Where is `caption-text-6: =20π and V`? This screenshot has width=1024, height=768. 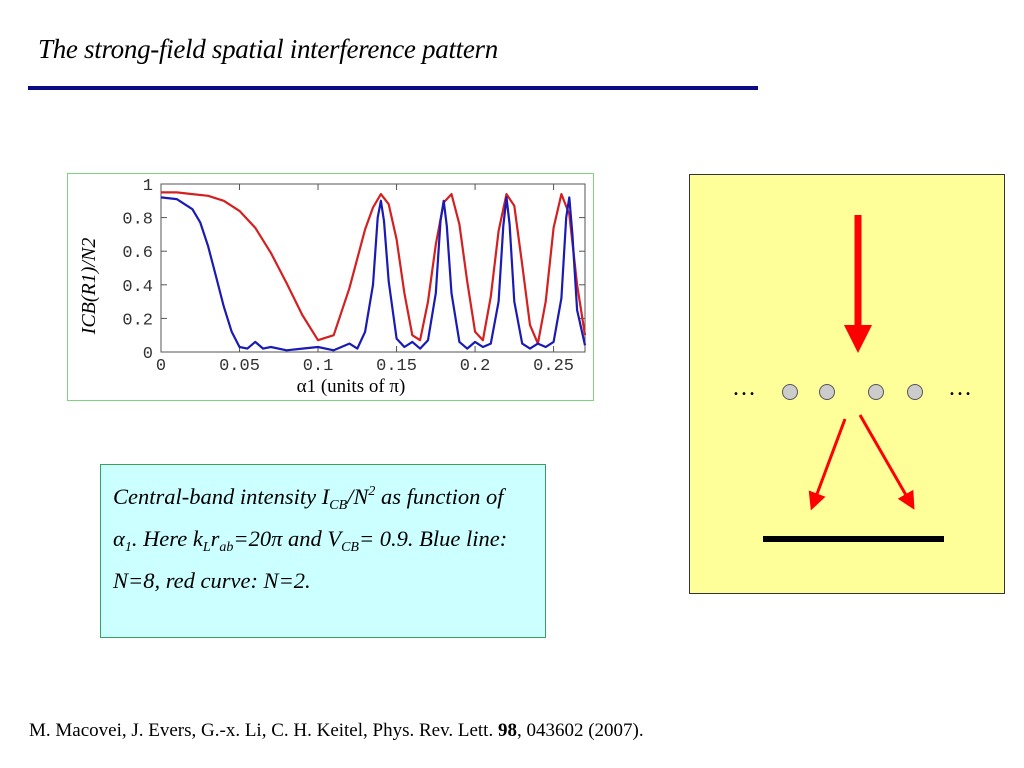
caption-text-6: =20π and V is located at coordinates (287, 538).